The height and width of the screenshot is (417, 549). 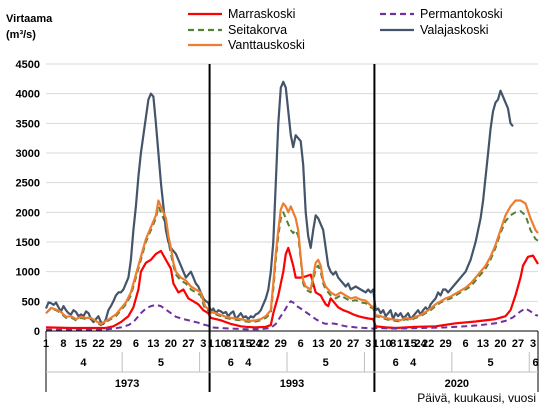 I want to click on y-axis-unit: (m³/s), so click(x=21, y=35).